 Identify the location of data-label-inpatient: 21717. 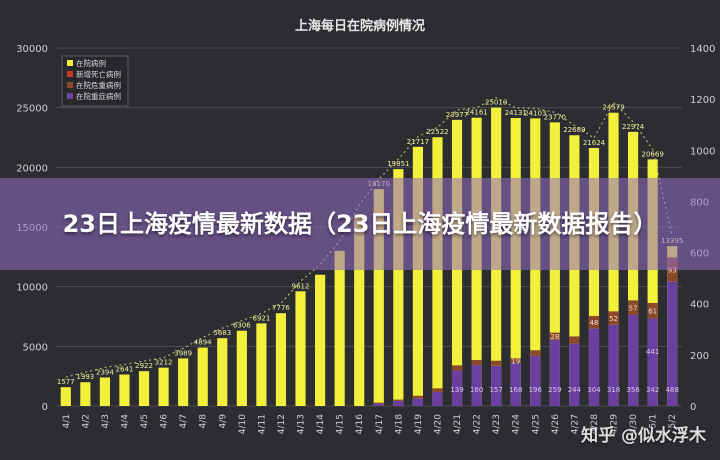
(418, 142).